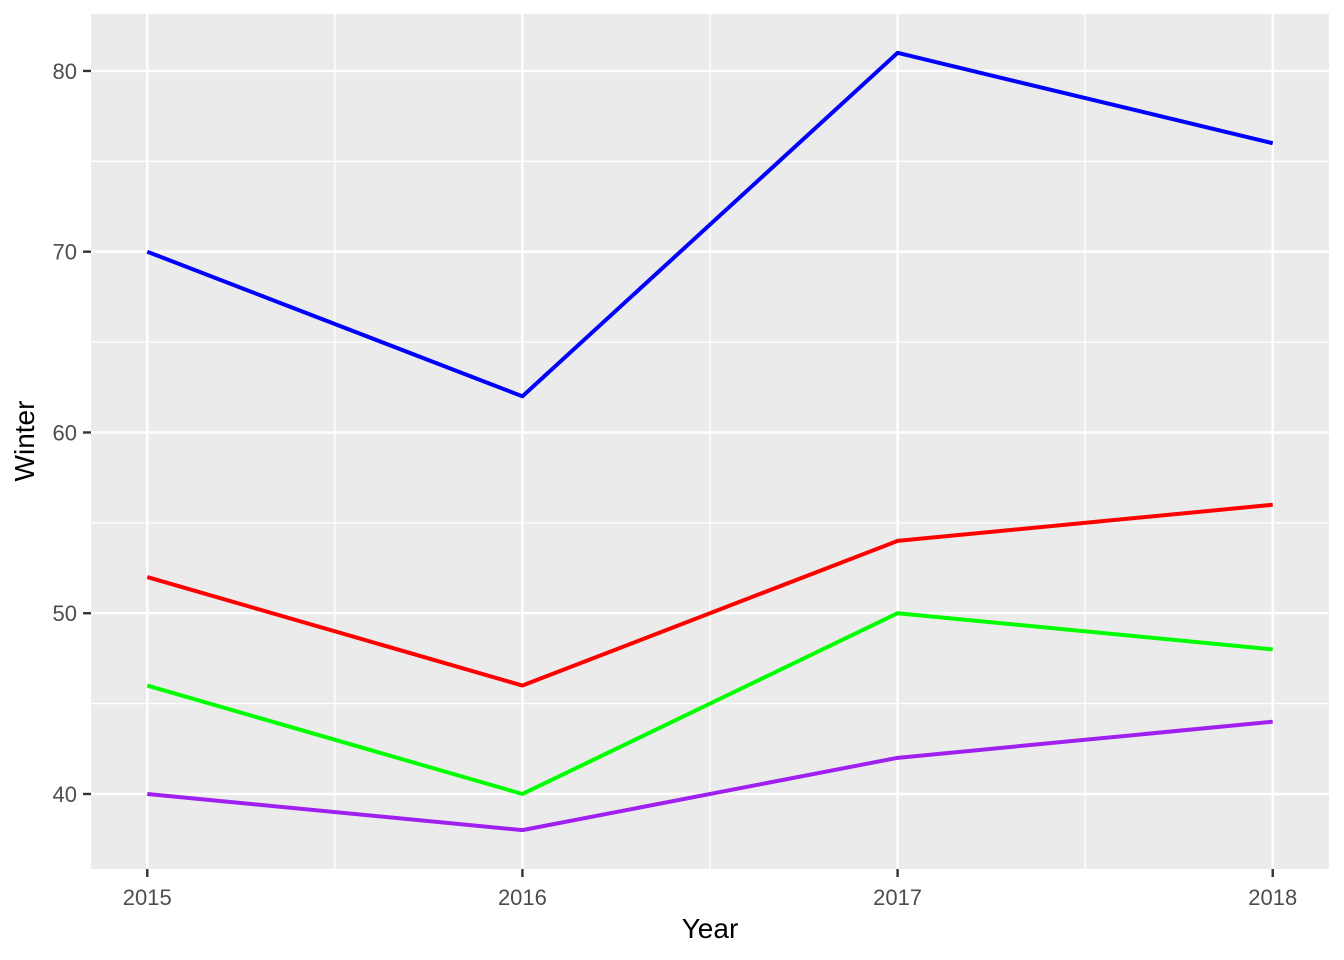  I want to click on x-tick-label: 2015, so click(147, 897).